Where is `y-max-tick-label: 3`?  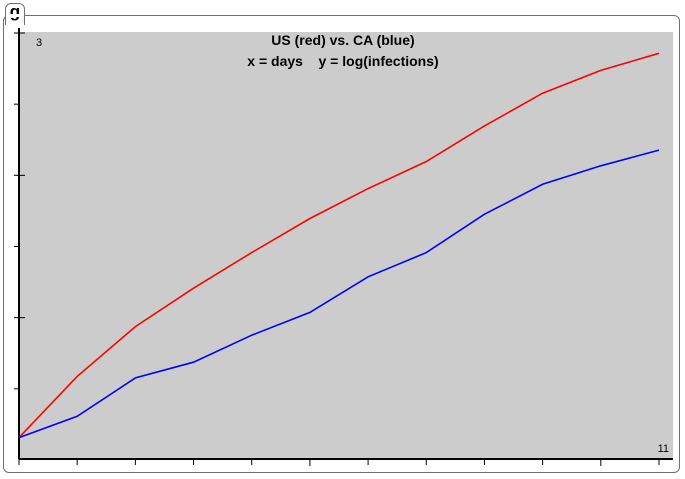 y-max-tick-label: 3 is located at coordinates (39, 43).